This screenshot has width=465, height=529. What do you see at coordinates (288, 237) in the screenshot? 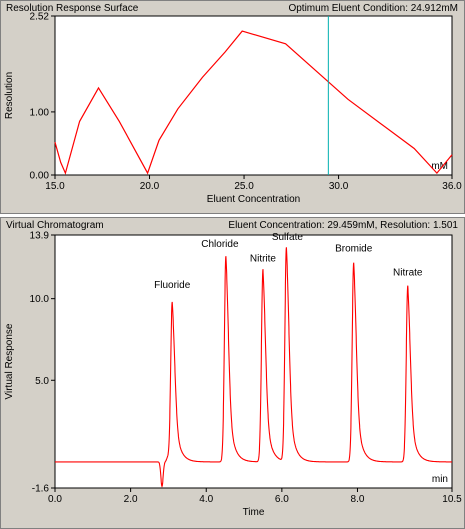
I see `peak-label: Sulfate` at bounding box center [288, 237].